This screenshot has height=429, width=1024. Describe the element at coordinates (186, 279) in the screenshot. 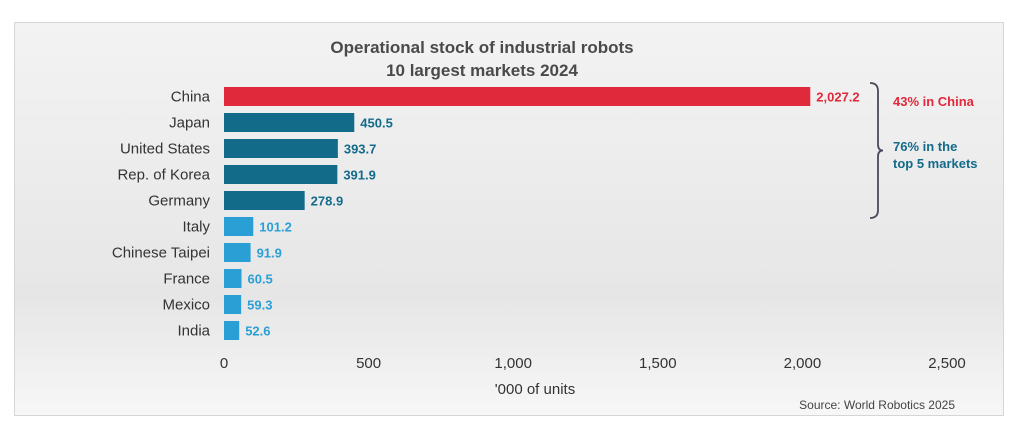

I see `category-label: France` at that location.